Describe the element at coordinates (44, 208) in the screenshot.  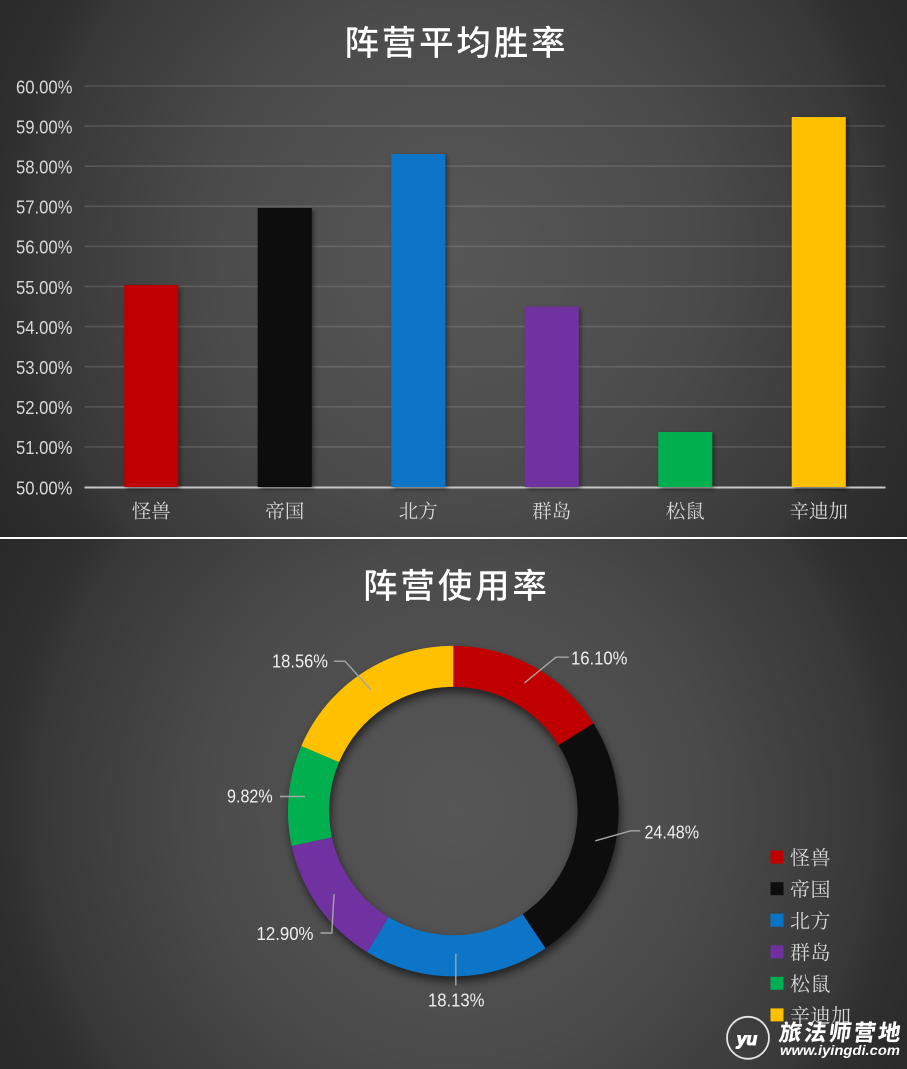
I see `svg-text: 57.00%` at that location.